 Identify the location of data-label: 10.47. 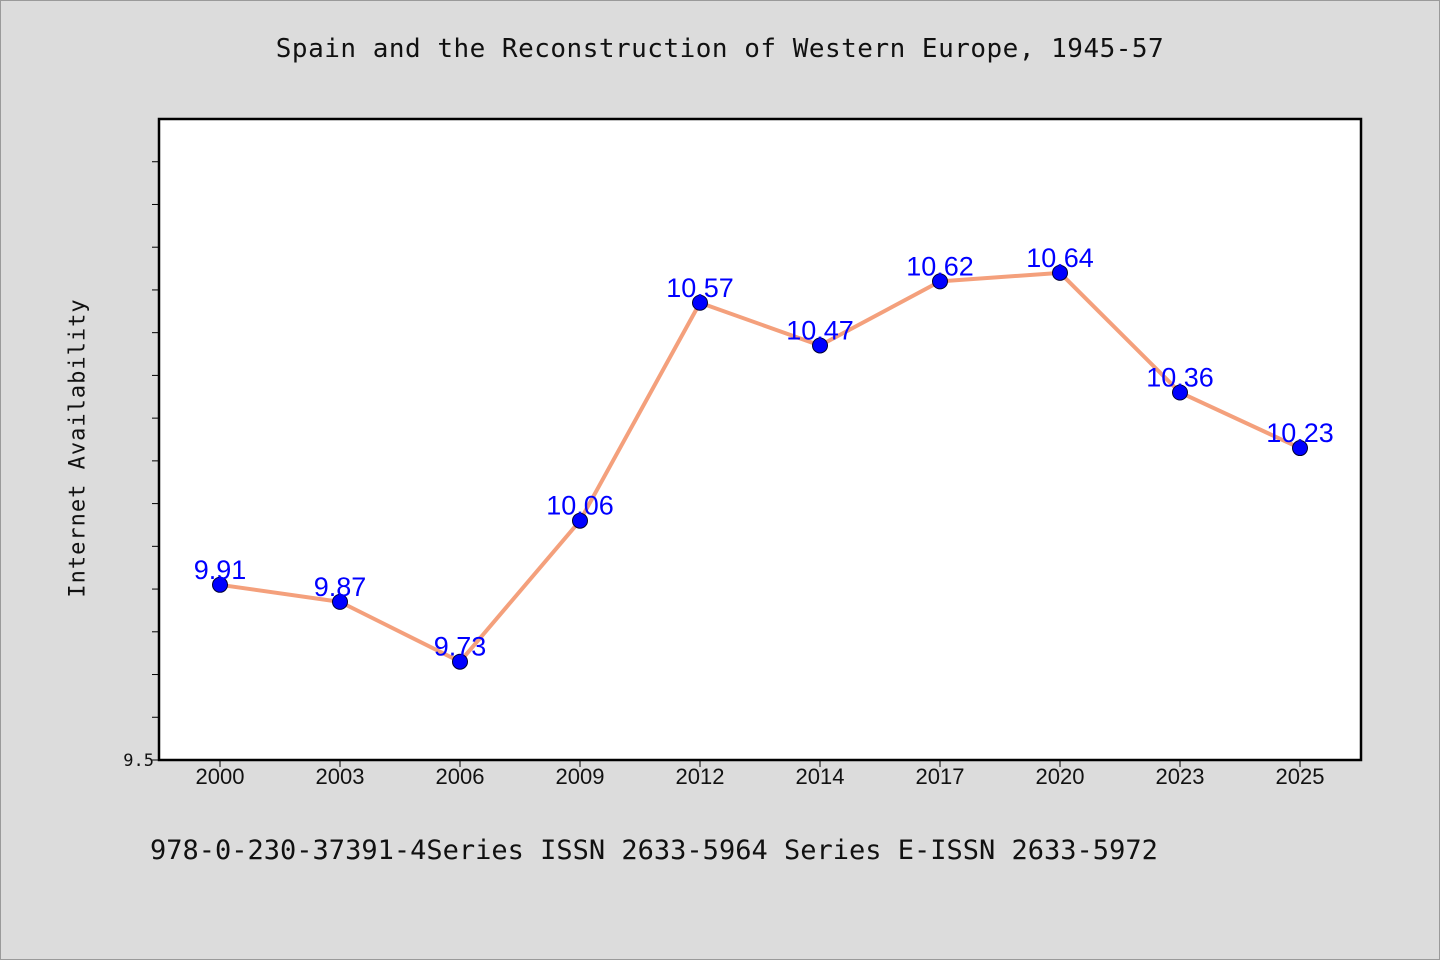
(820, 330).